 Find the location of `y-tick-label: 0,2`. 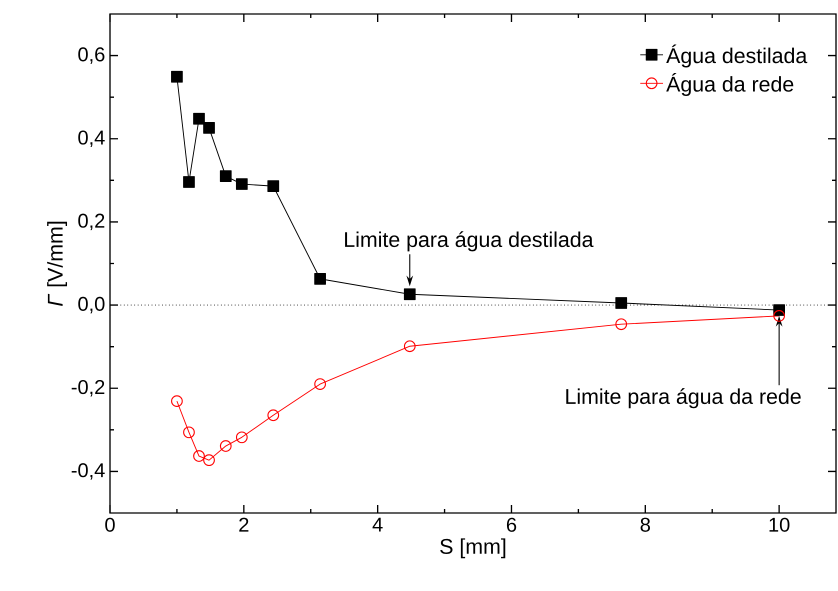

y-tick-label: 0,2 is located at coordinates (91, 222).